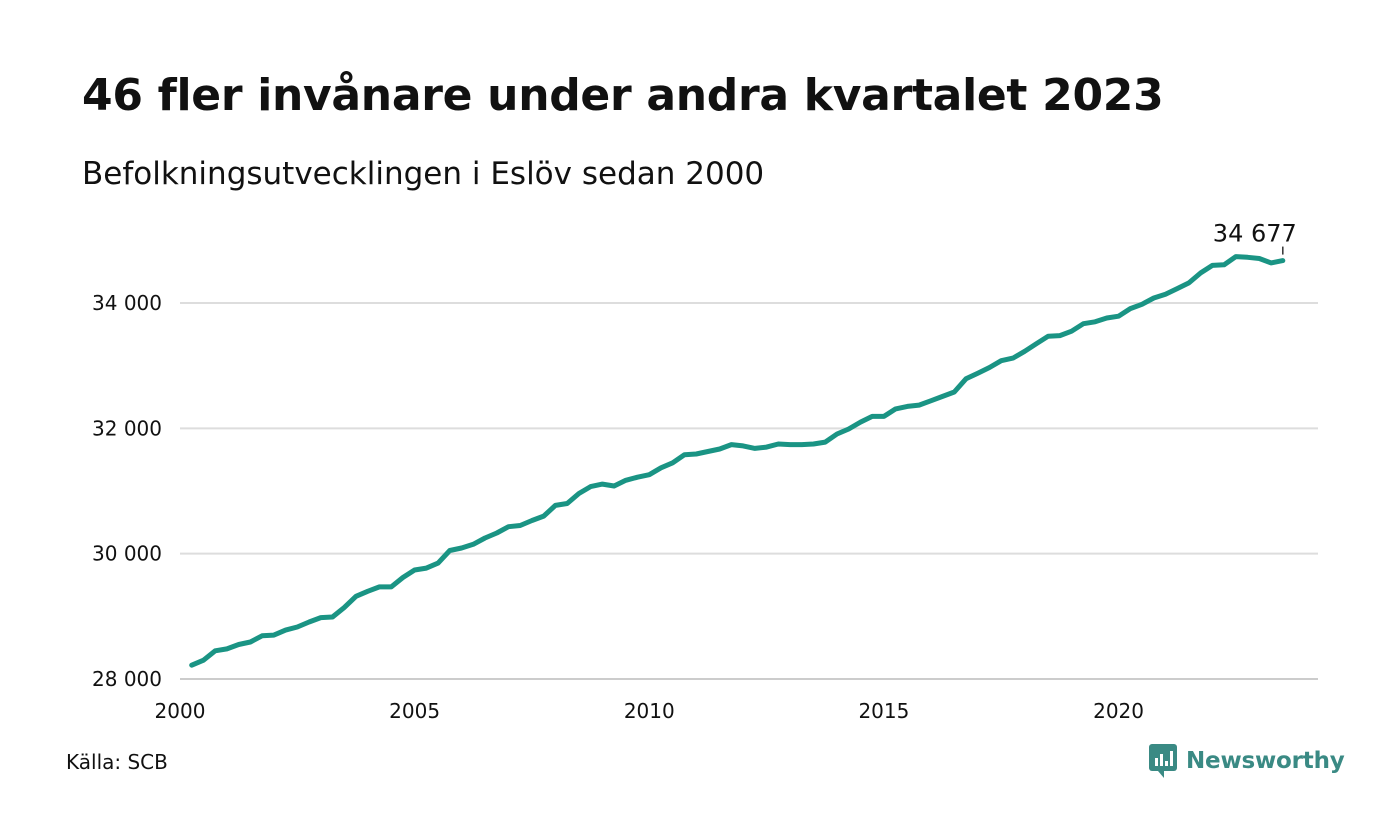  Describe the element at coordinates (1118, 711) in the screenshot. I see `x-tick-label: 2020` at that location.